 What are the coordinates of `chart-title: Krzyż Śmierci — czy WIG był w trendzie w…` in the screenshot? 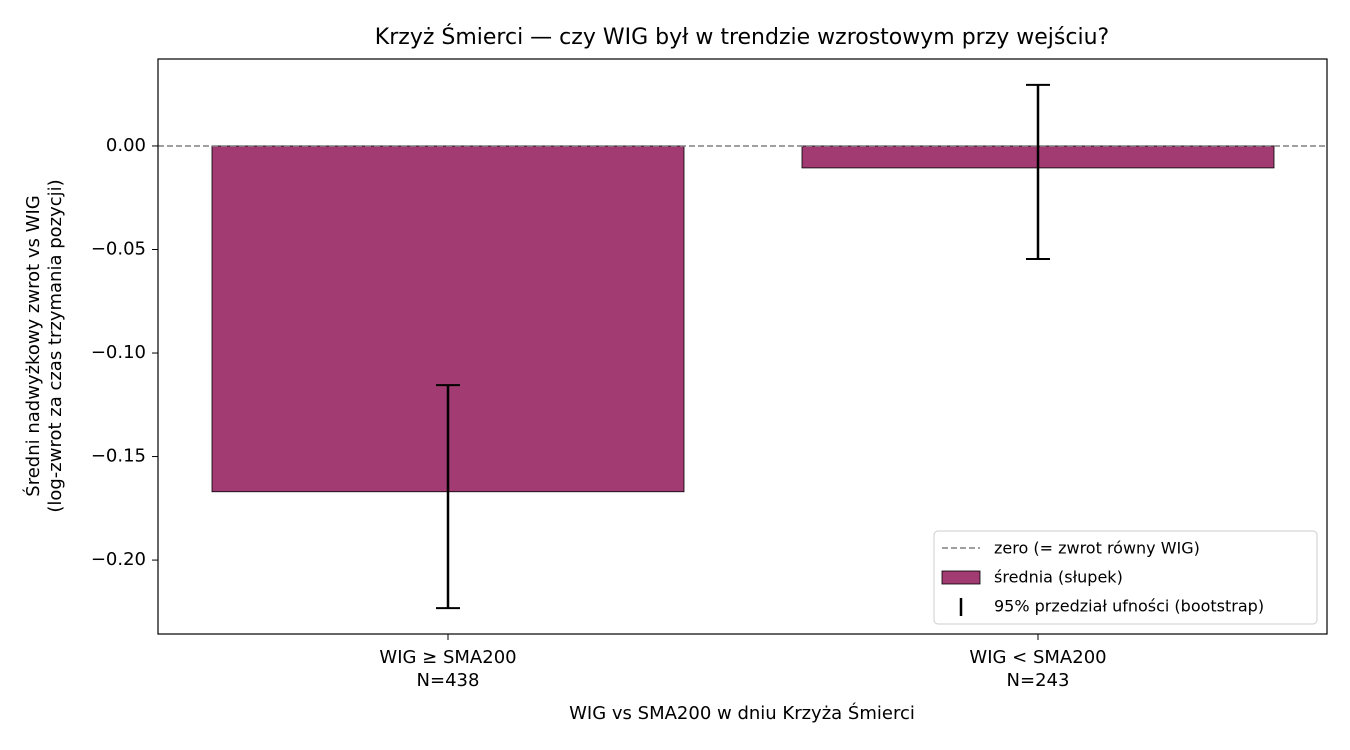 It's located at (742, 37).